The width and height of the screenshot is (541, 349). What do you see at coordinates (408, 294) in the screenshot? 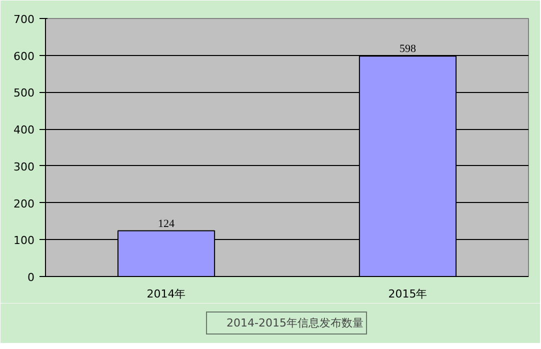
I see `x-tick-label: 2015年` at bounding box center [408, 294].